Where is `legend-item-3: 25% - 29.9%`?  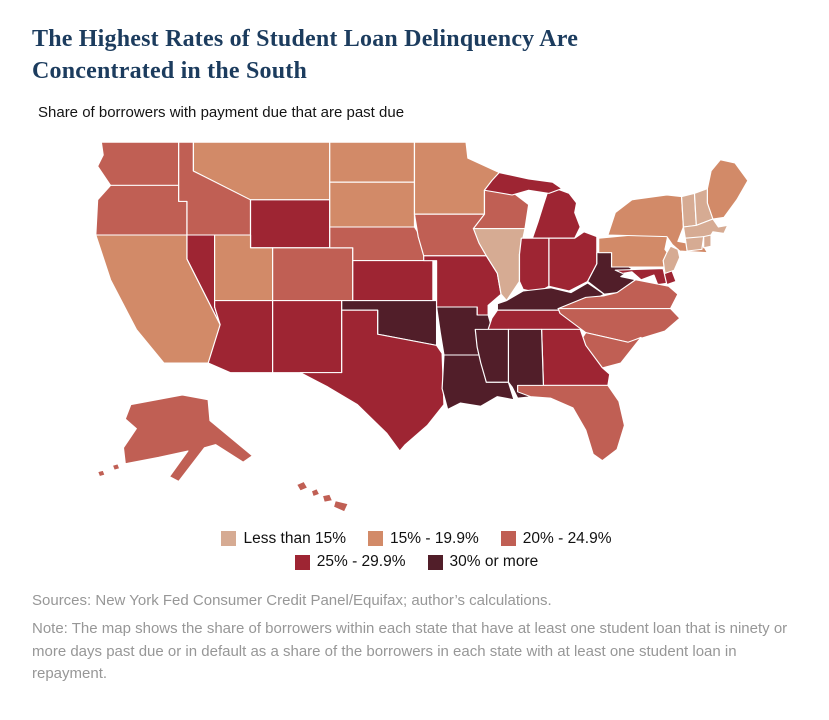 legend-item-3: 25% - 29.9% is located at coordinates (350, 562).